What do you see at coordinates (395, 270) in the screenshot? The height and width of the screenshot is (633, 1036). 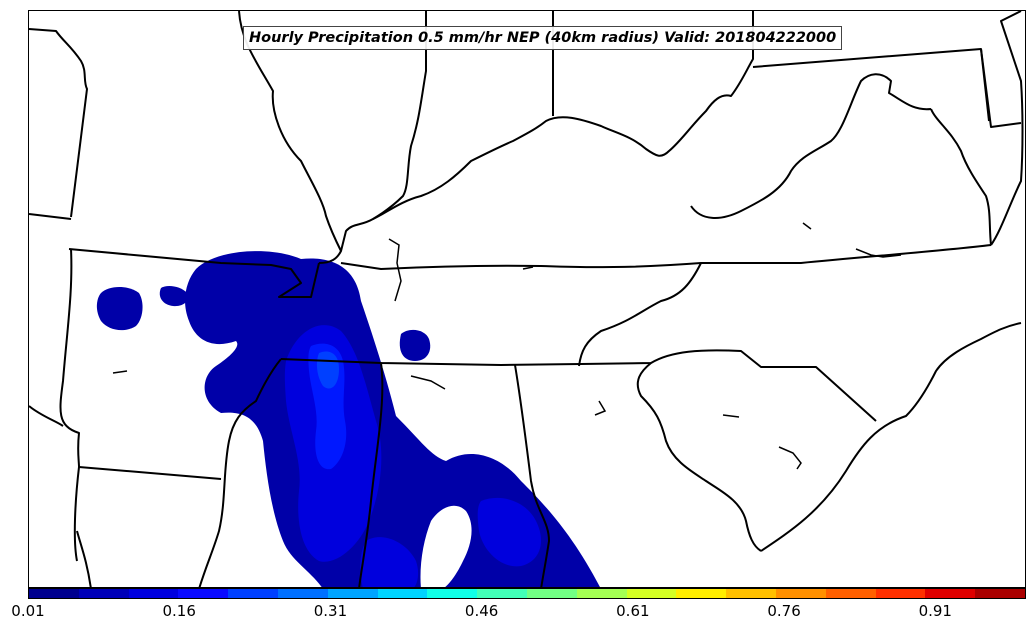 I see `lake-kentucky` at bounding box center [395, 270].